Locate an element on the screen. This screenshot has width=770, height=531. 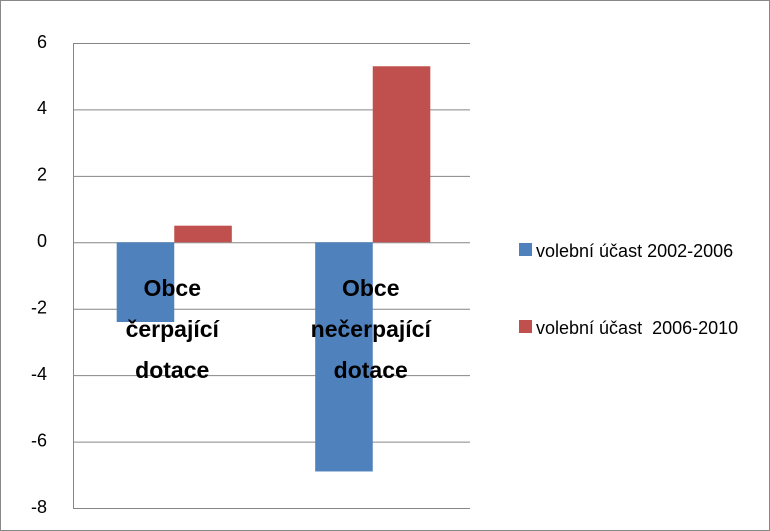
y-tick-label: 2 is located at coordinates (42, 175).